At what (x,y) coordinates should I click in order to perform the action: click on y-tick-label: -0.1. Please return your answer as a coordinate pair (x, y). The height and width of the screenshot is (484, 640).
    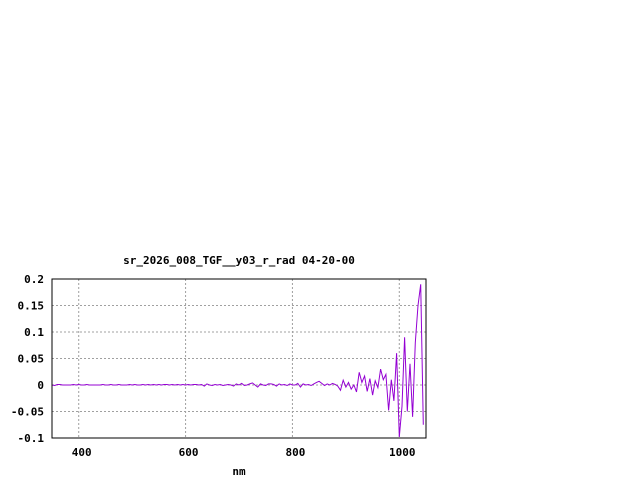
    Looking at the image, I should click on (31, 438).